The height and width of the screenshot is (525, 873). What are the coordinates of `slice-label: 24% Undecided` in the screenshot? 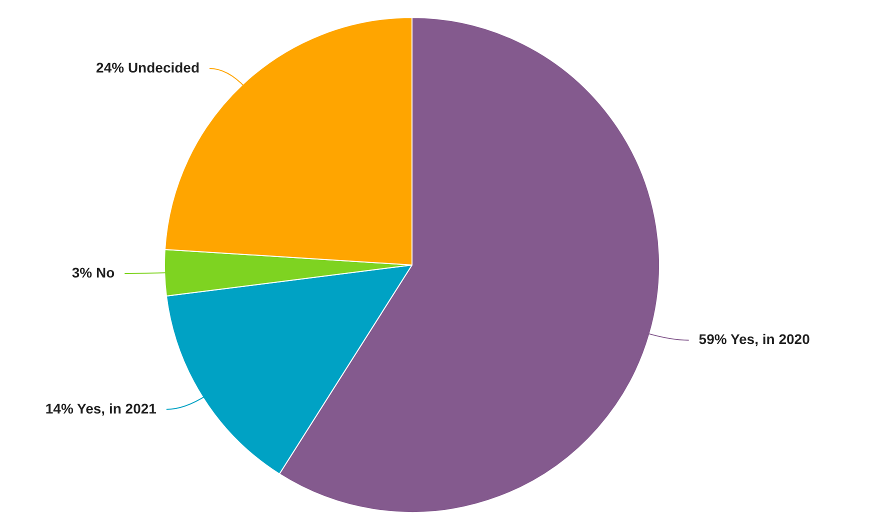 It's located at (148, 67).